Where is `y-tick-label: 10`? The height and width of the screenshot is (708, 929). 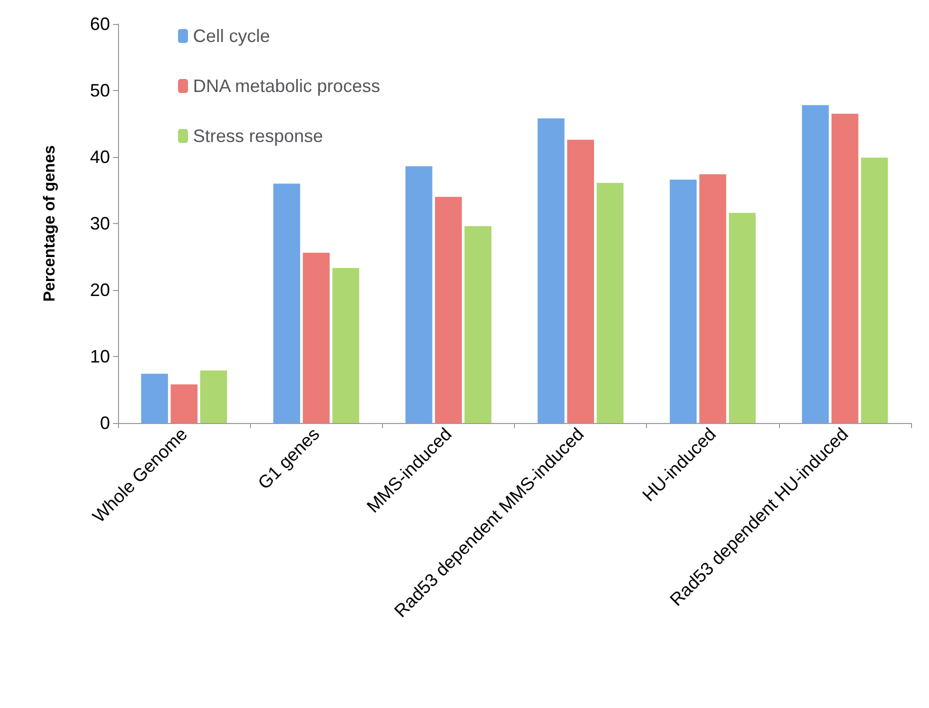 y-tick-label: 10 is located at coordinates (100, 356).